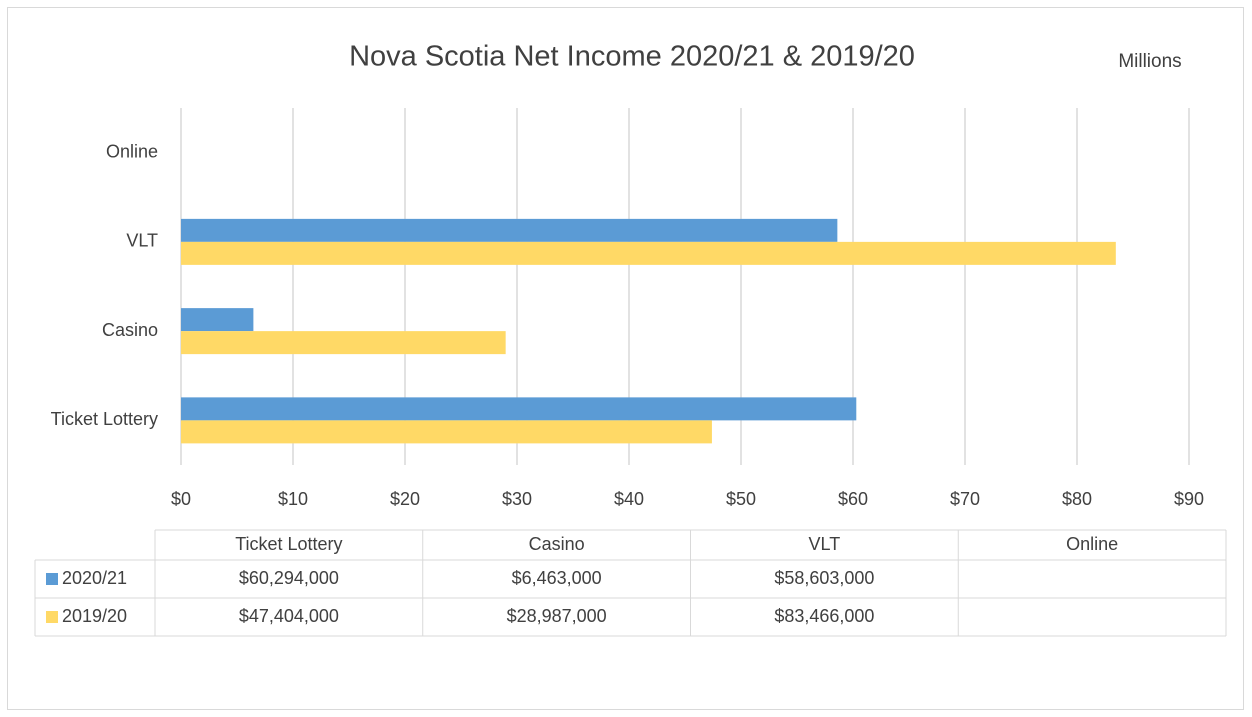 This screenshot has width=1252, height=717. What do you see at coordinates (629, 499) in the screenshot?
I see `x-tick-label: $40` at bounding box center [629, 499].